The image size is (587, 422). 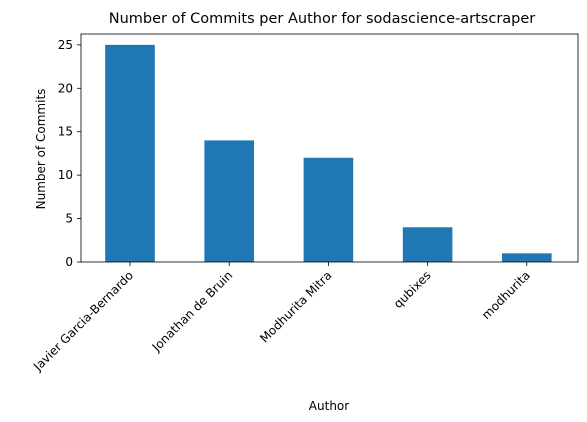 What do you see at coordinates (412, 289) in the screenshot?
I see `x-tick-label-3: qubixes` at bounding box center [412, 289].